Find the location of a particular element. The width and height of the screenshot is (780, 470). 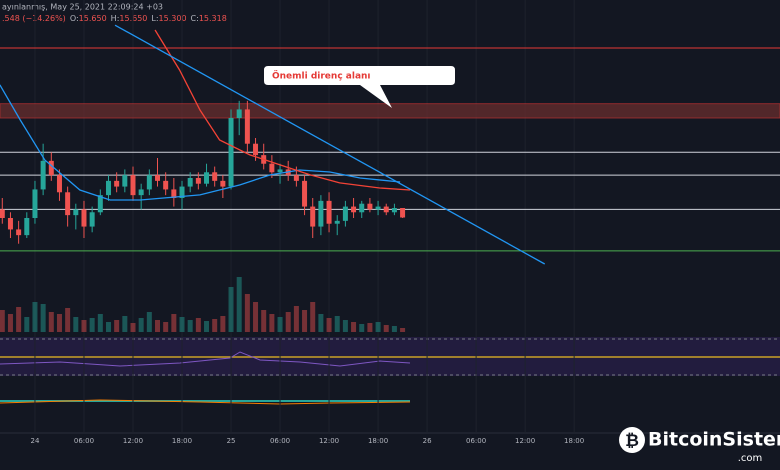

header-change: .548 (−14.26%) is located at coordinates (34, 18).